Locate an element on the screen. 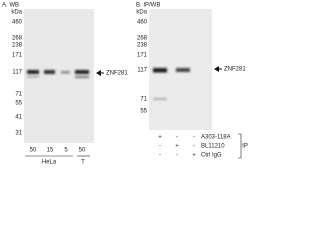 The width and height of the screenshot is (320, 240). marker-label: 41 is located at coordinates (18, 118).